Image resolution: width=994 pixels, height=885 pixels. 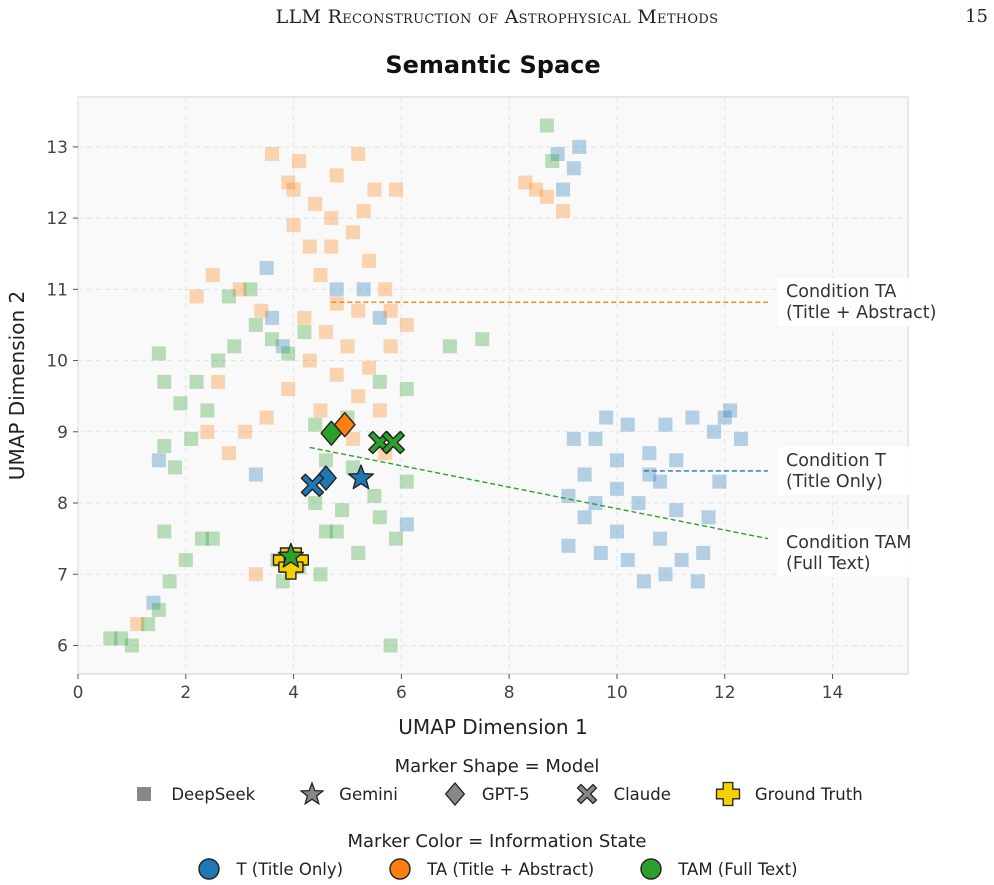 What do you see at coordinates (209, 869) in the screenshot?
I see `circle-icon` at bounding box center [209, 869].